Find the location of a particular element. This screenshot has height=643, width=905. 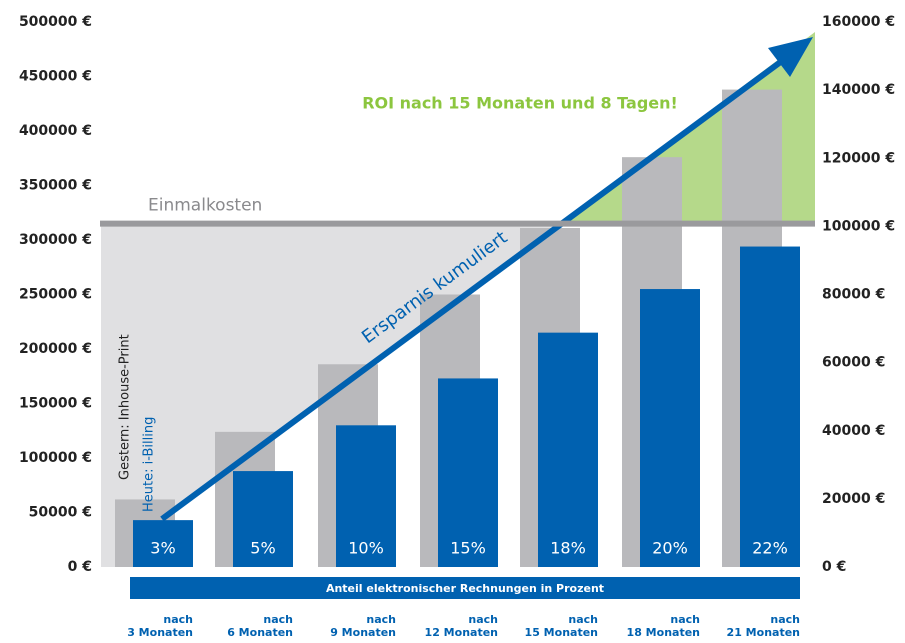

y-tick-label: 200000 € is located at coordinates (55, 349).